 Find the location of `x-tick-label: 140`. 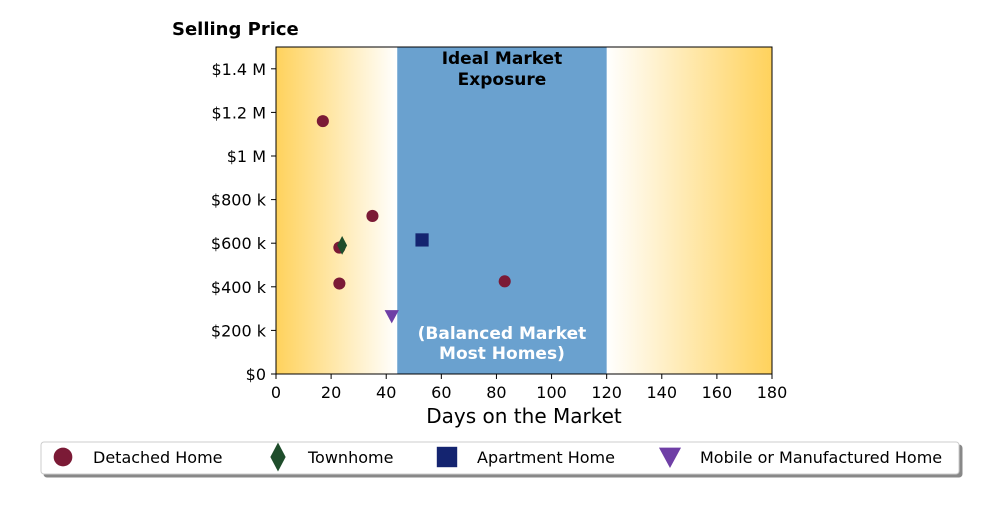

x-tick-label: 140 is located at coordinates (662, 392).